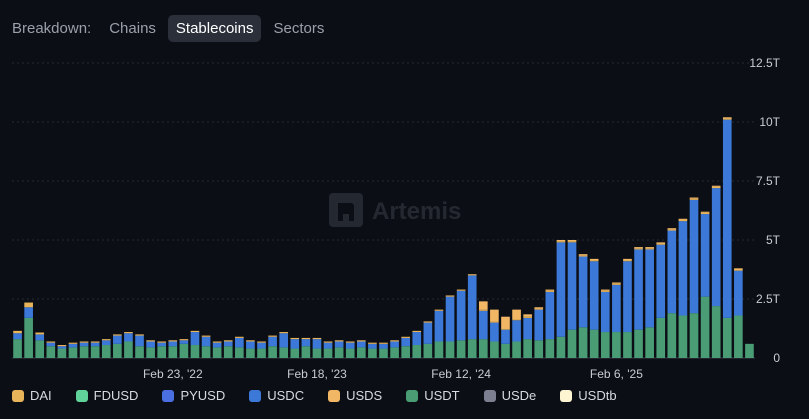  Describe the element at coordinates (416, 211) in the screenshot. I see `watermark-text: Artemis` at that location.